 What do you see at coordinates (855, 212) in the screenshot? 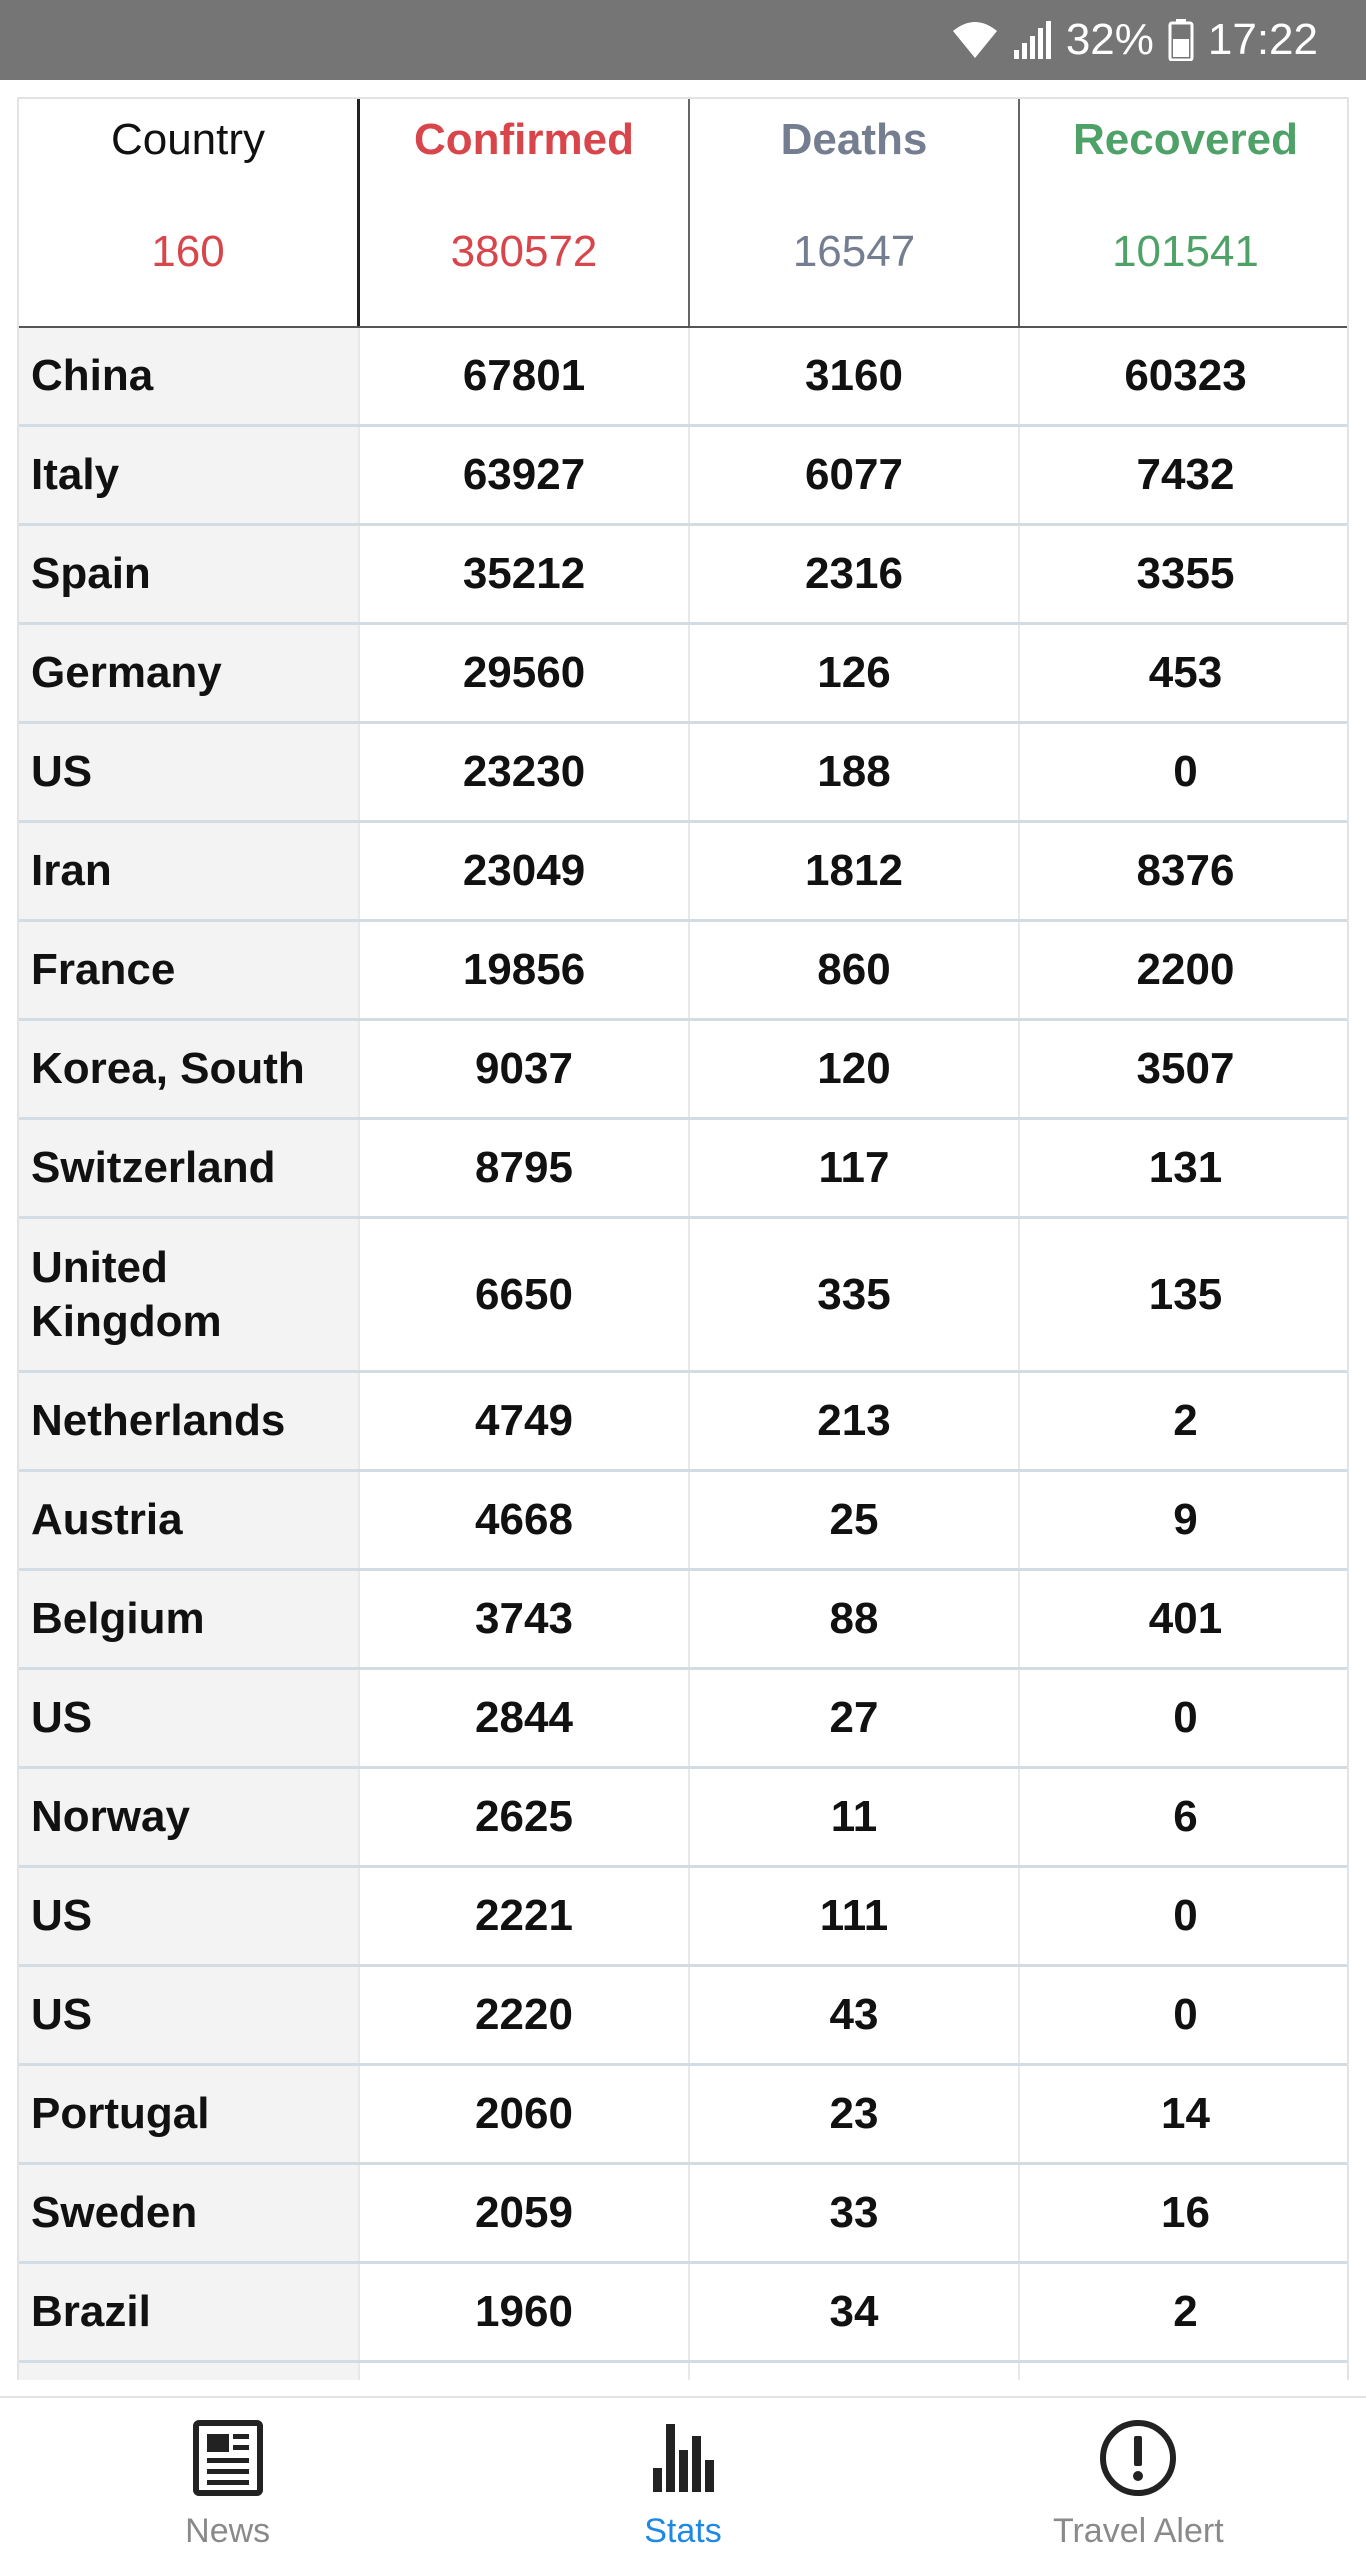
I see `header-deaths: Deaths 16547` at bounding box center [855, 212].